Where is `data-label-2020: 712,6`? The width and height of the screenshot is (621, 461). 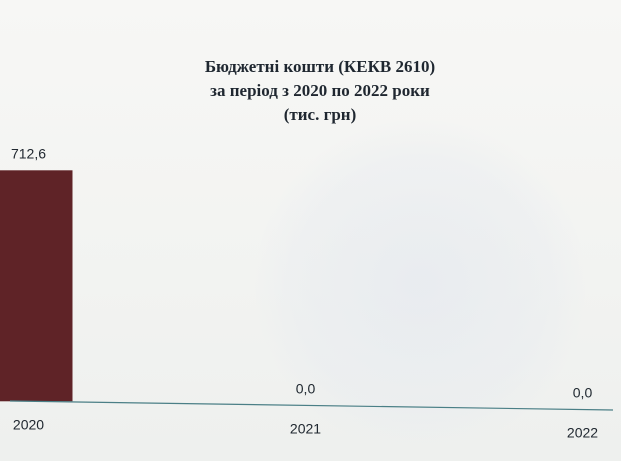 data-label-2020: 712,6 is located at coordinates (28, 153).